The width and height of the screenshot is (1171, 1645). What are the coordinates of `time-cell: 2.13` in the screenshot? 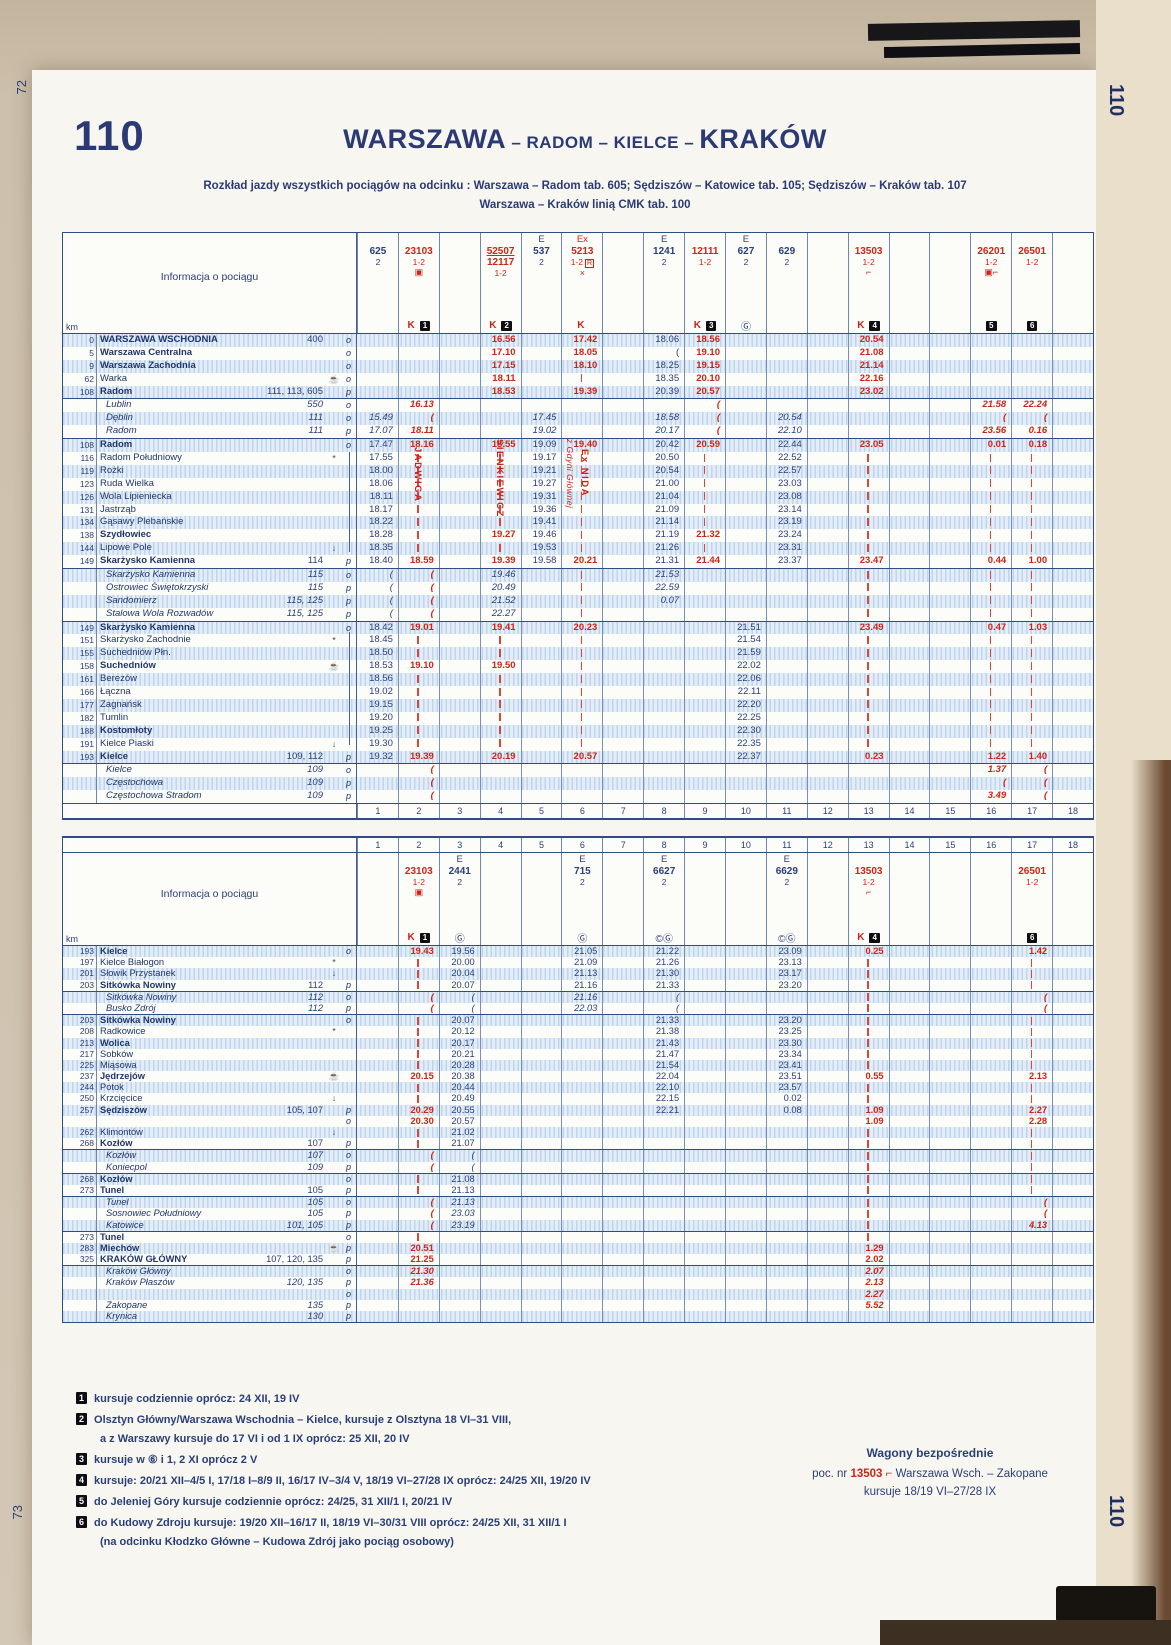 It's located at (868, 1283).